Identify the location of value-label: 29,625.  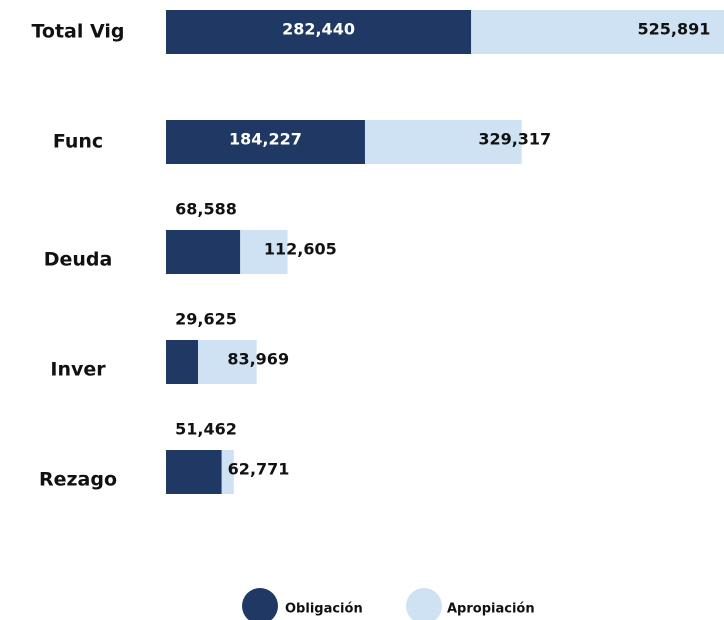
(206, 319).